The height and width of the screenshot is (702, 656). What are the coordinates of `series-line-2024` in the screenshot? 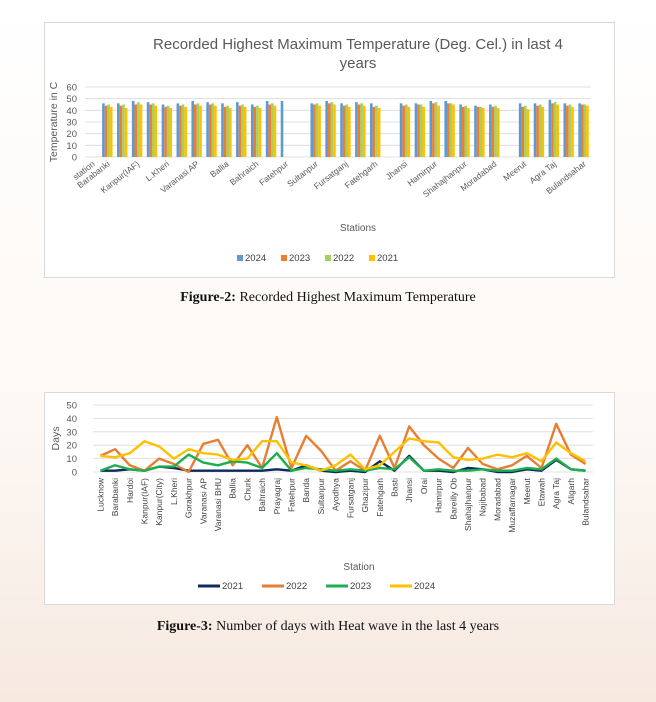 It's located at (343, 454).